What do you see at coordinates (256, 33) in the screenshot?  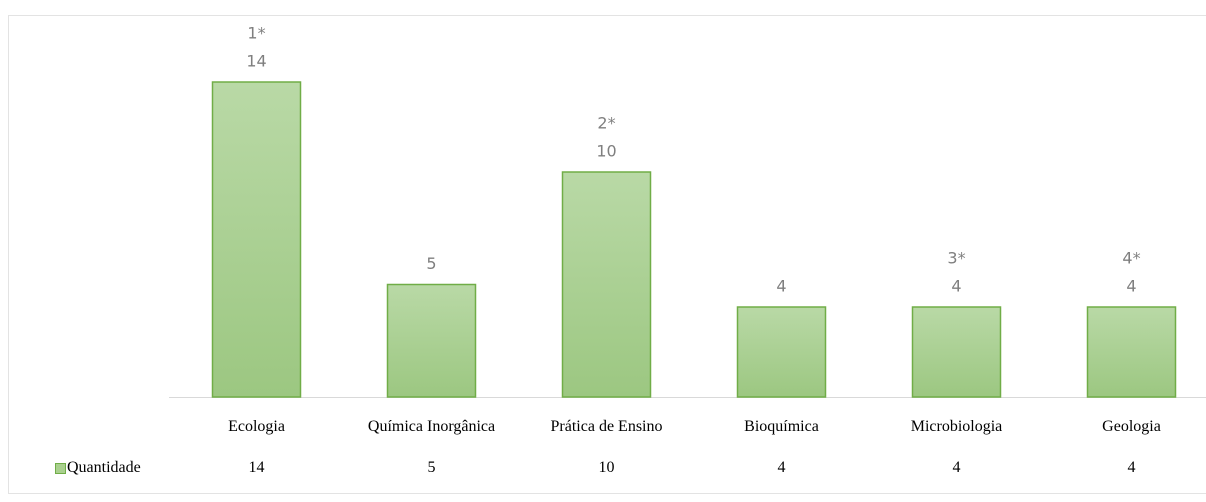 I see `annotation: 1*` at bounding box center [256, 33].